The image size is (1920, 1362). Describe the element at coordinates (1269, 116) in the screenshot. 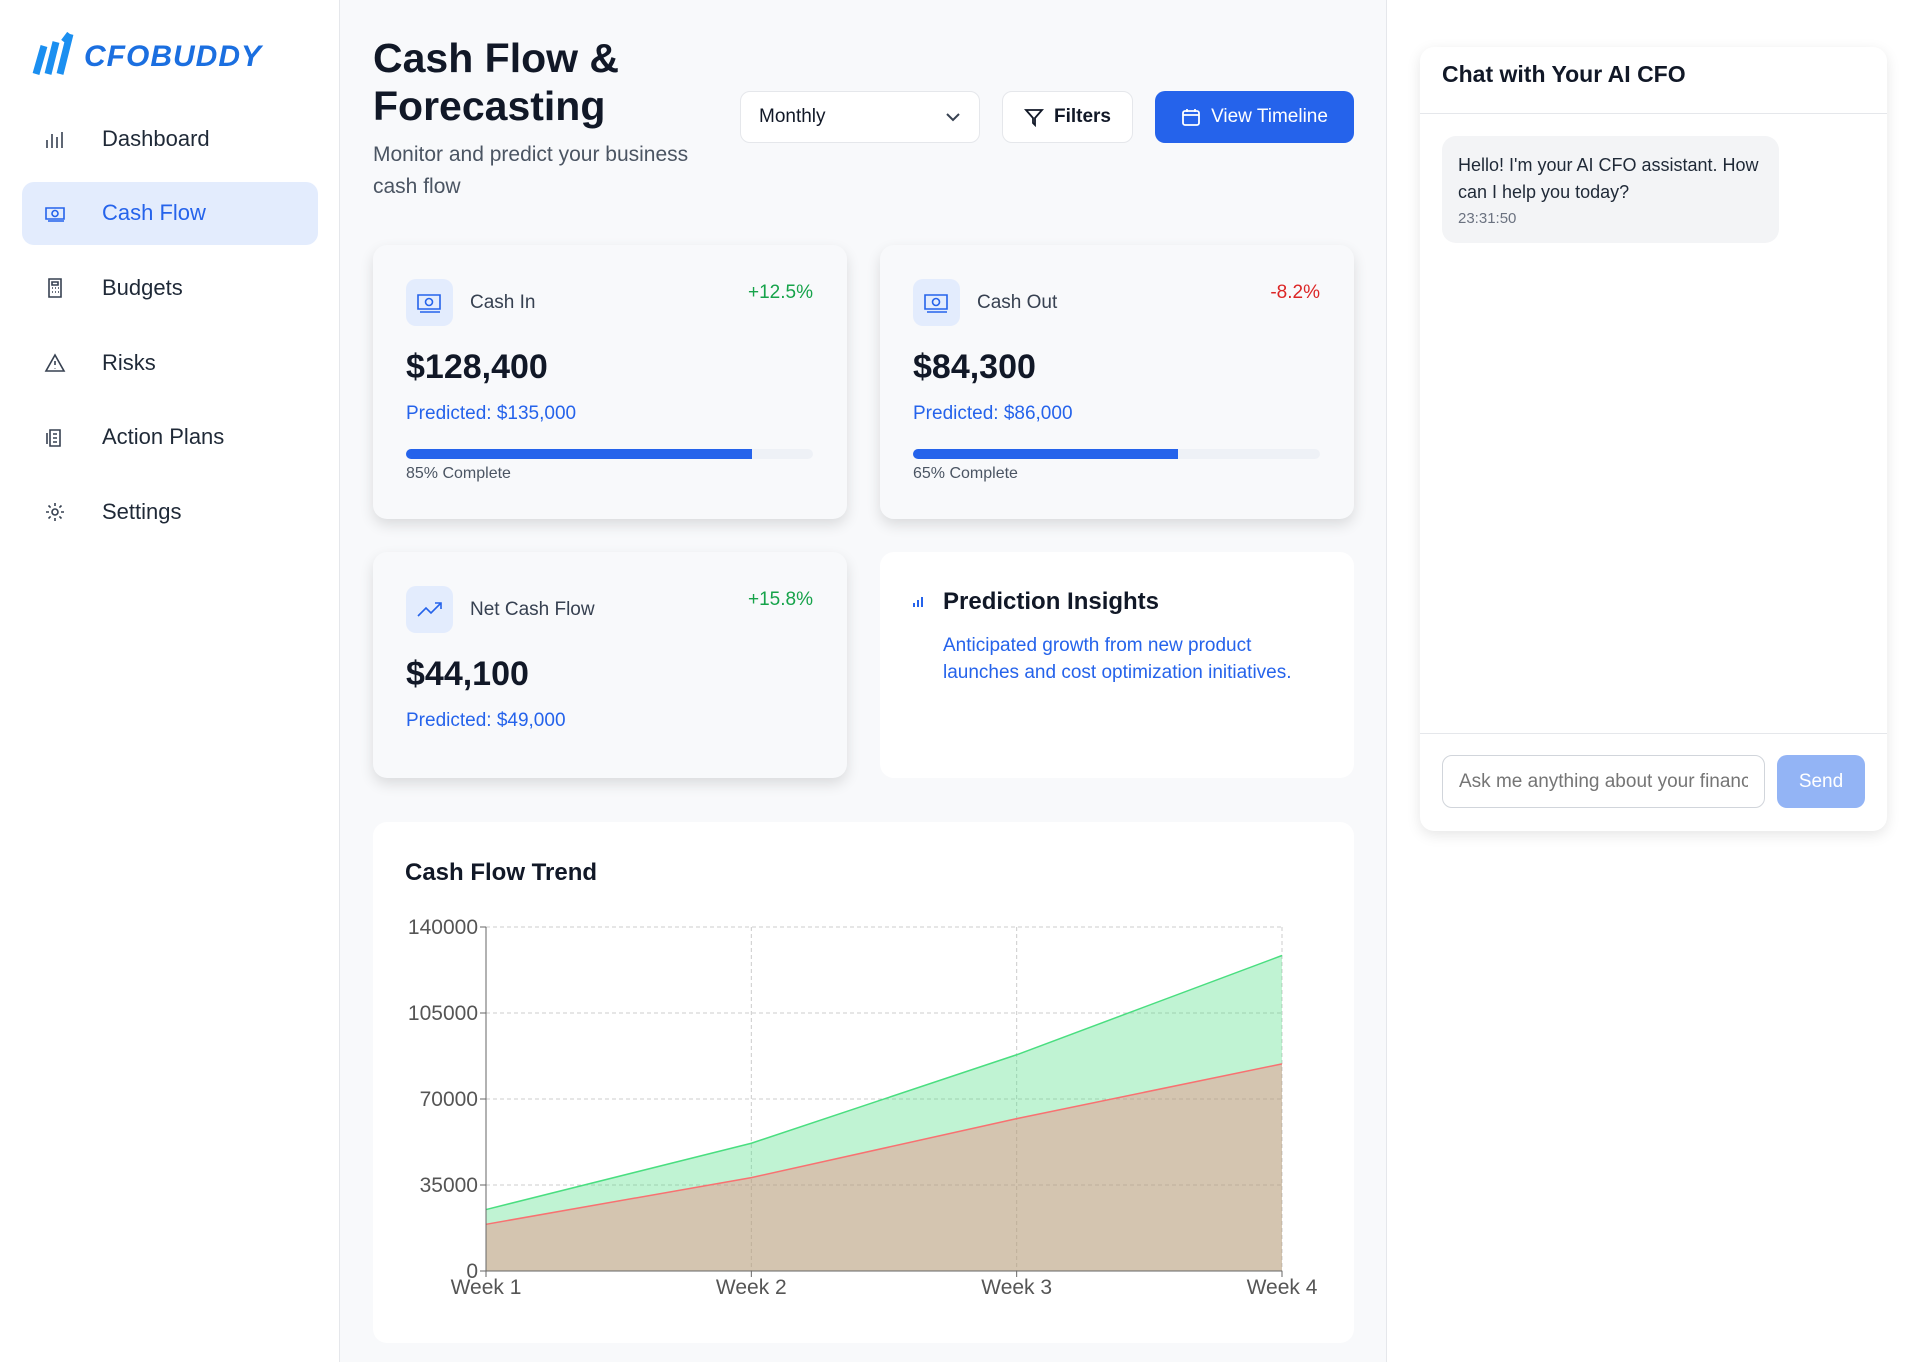

I see `timeline-label: View Timeline` at that location.